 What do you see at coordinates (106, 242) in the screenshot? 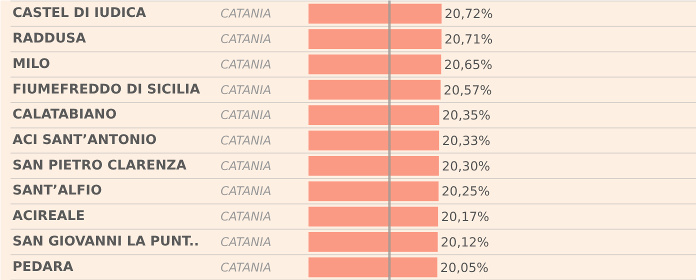
I see `y-tick-label: SAN GIOVANNI LA PUNT..` at bounding box center [106, 242].